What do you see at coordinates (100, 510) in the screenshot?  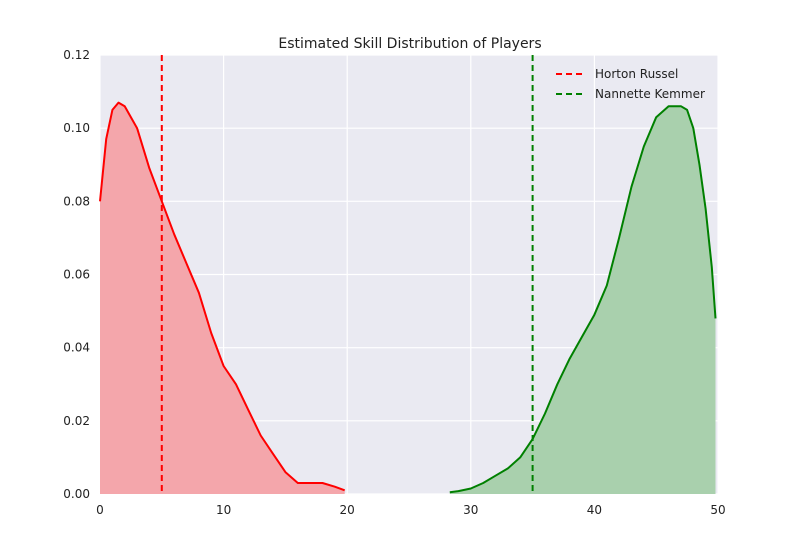 I see `x-tick-label: 0` at bounding box center [100, 510].